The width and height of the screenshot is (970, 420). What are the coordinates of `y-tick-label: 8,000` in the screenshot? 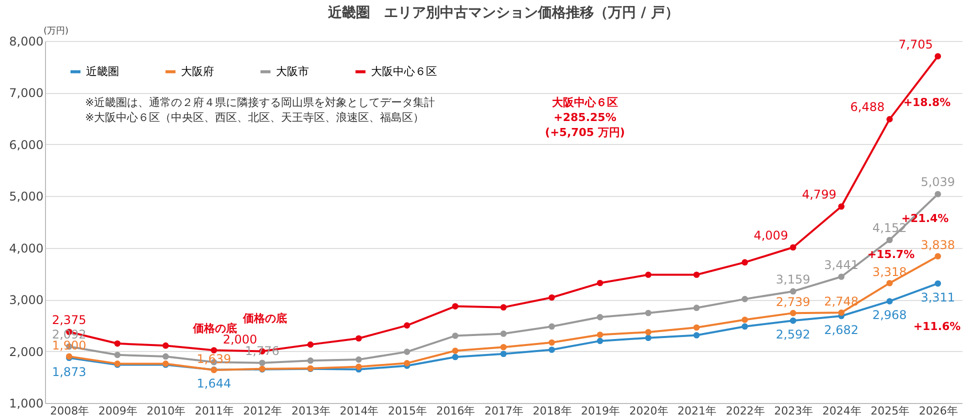 It's located at (26, 41).